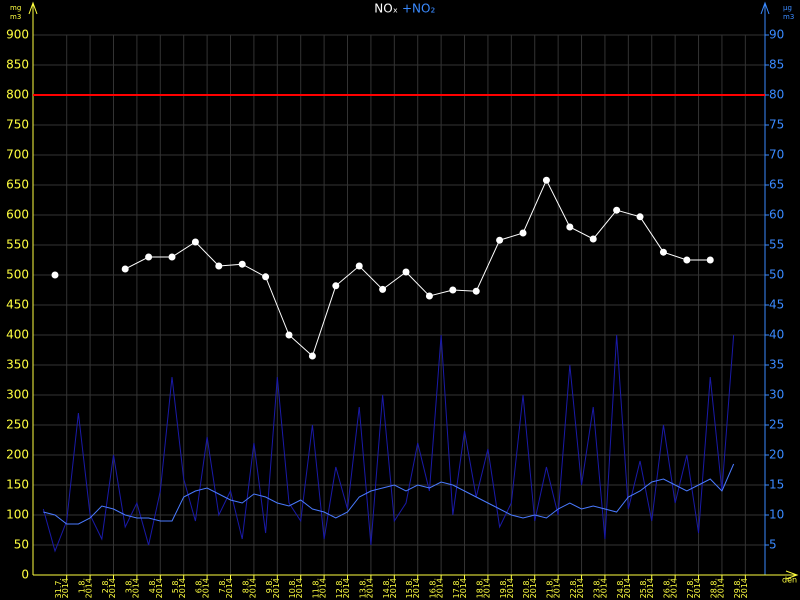 This screenshot has height=600, width=800. I want to click on y2-tick-label: 65, so click(776, 185).